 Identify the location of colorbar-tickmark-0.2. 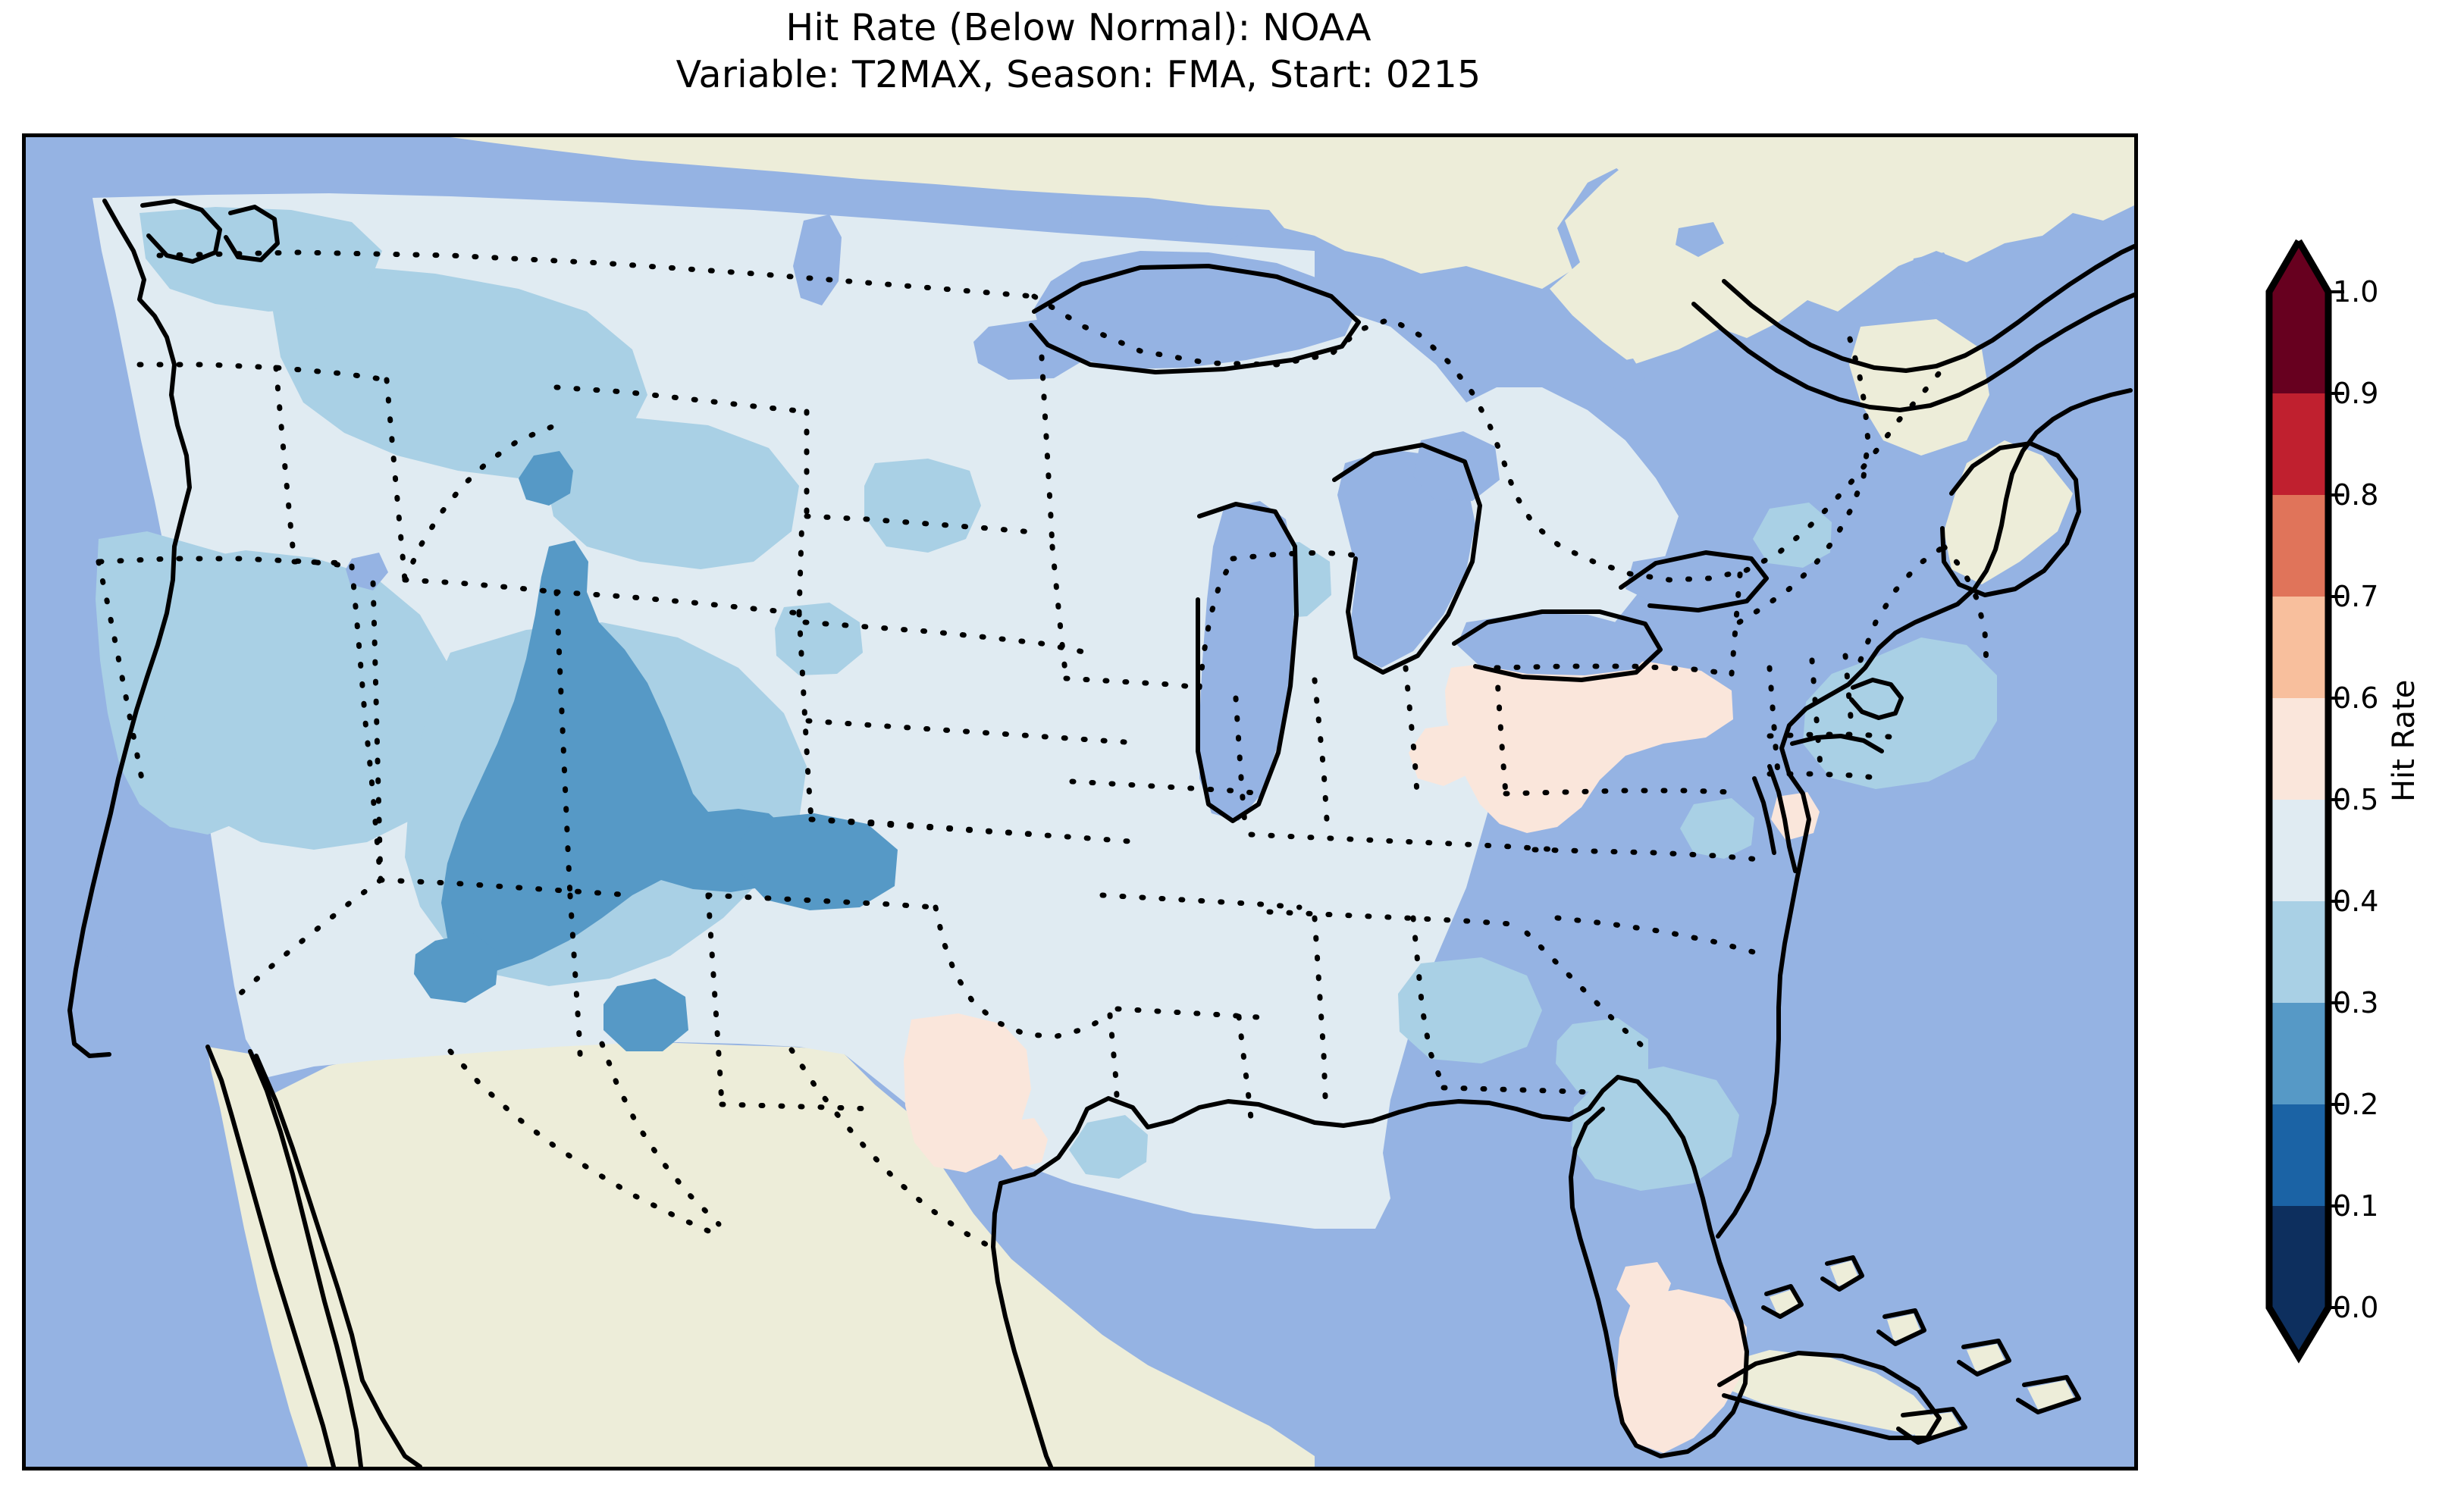
(2336, 1104).